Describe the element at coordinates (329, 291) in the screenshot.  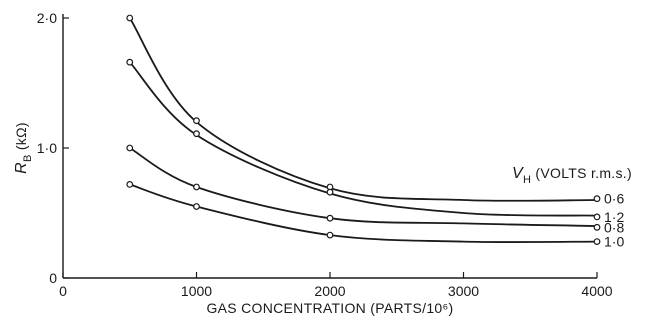
I see `x-tick-label: 2000` at that location.